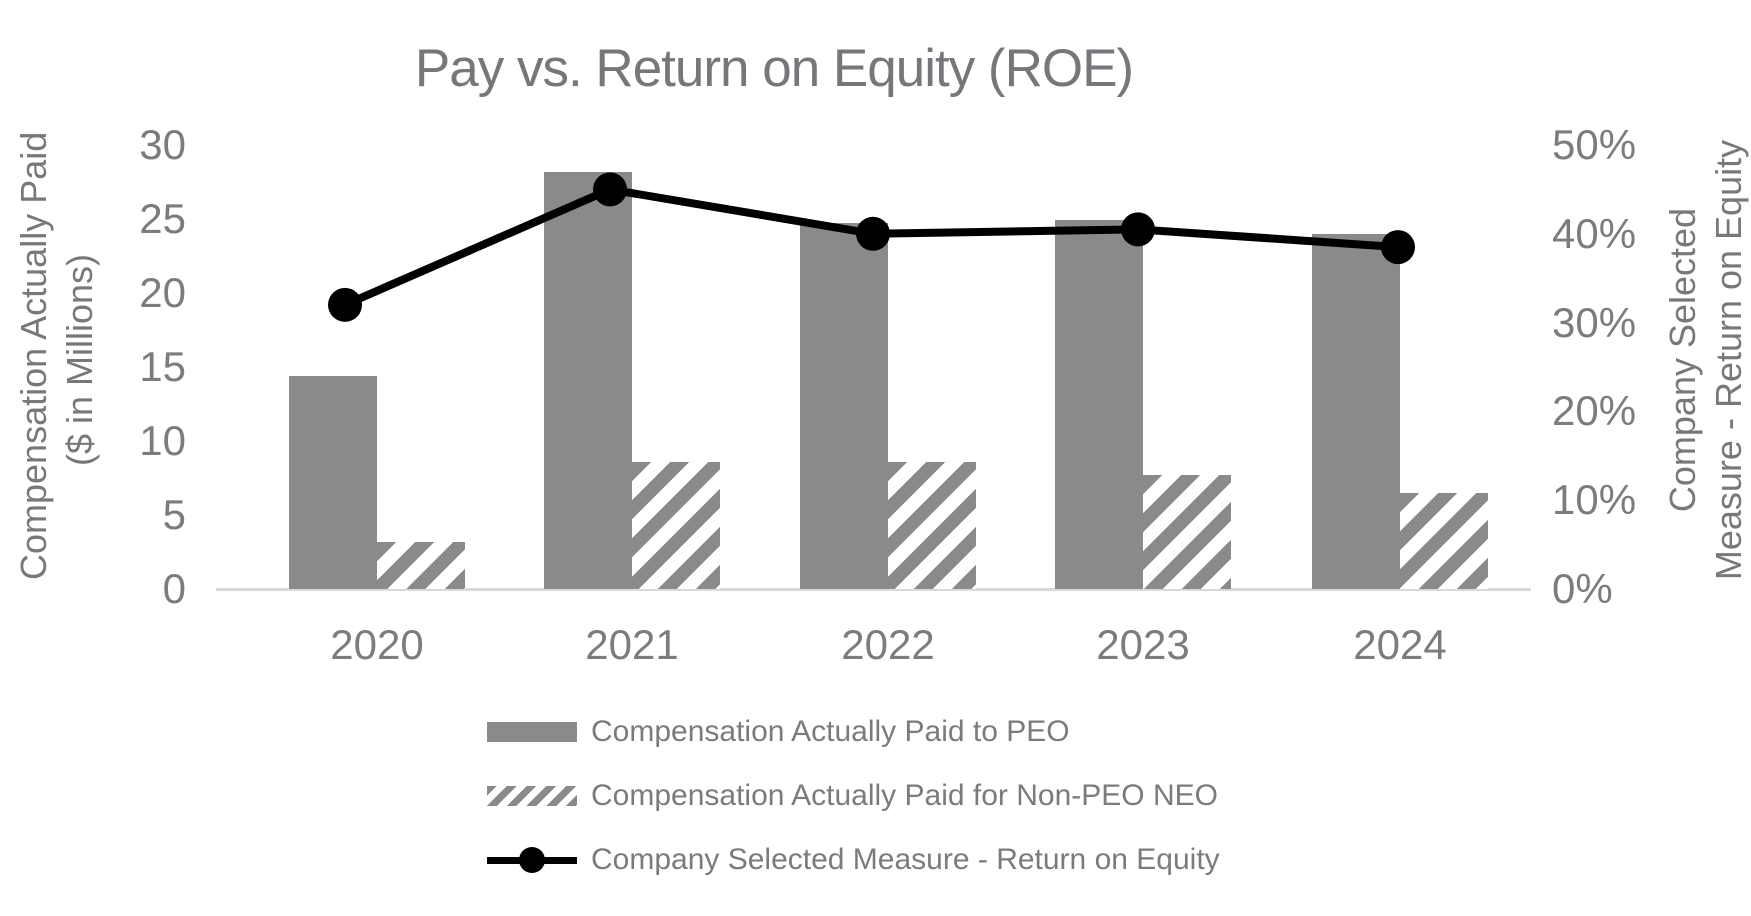 This screenshot has height=916, width=1751. Describe the element at coordinates (532, 732) in the screenshot. I see `legend-swatch-solid-bar` at that location.